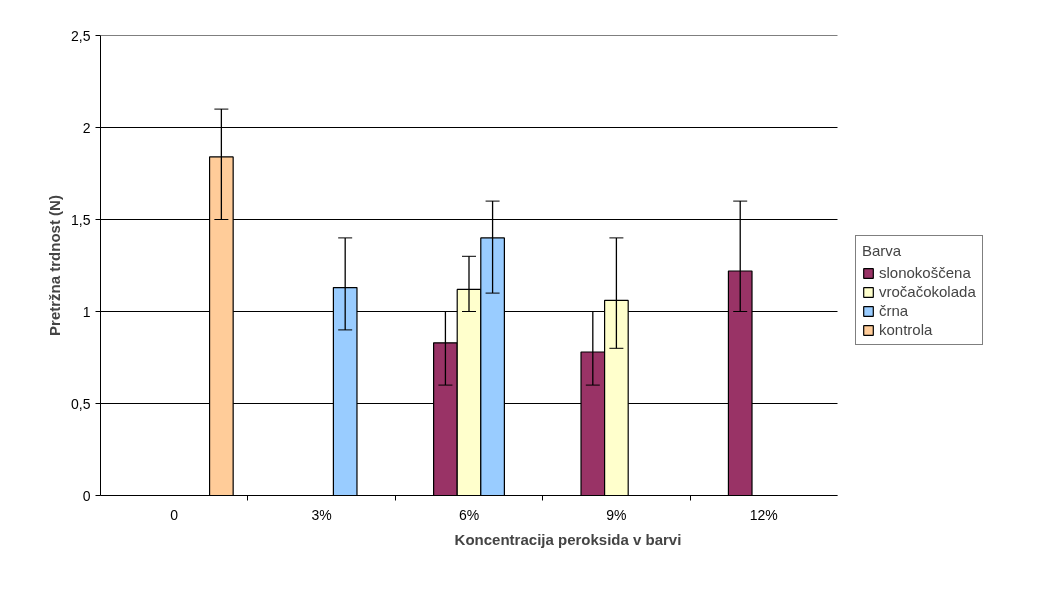 The image size is (1042, 597). Describe the element at coordinates (763, 514) in the screenshot. I see `x-tick-label: 12%` at that location.